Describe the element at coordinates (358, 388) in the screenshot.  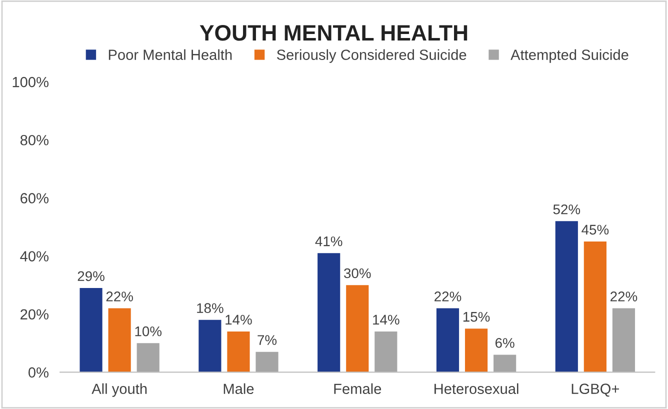
I see `x-tick-label: Female` at that location.